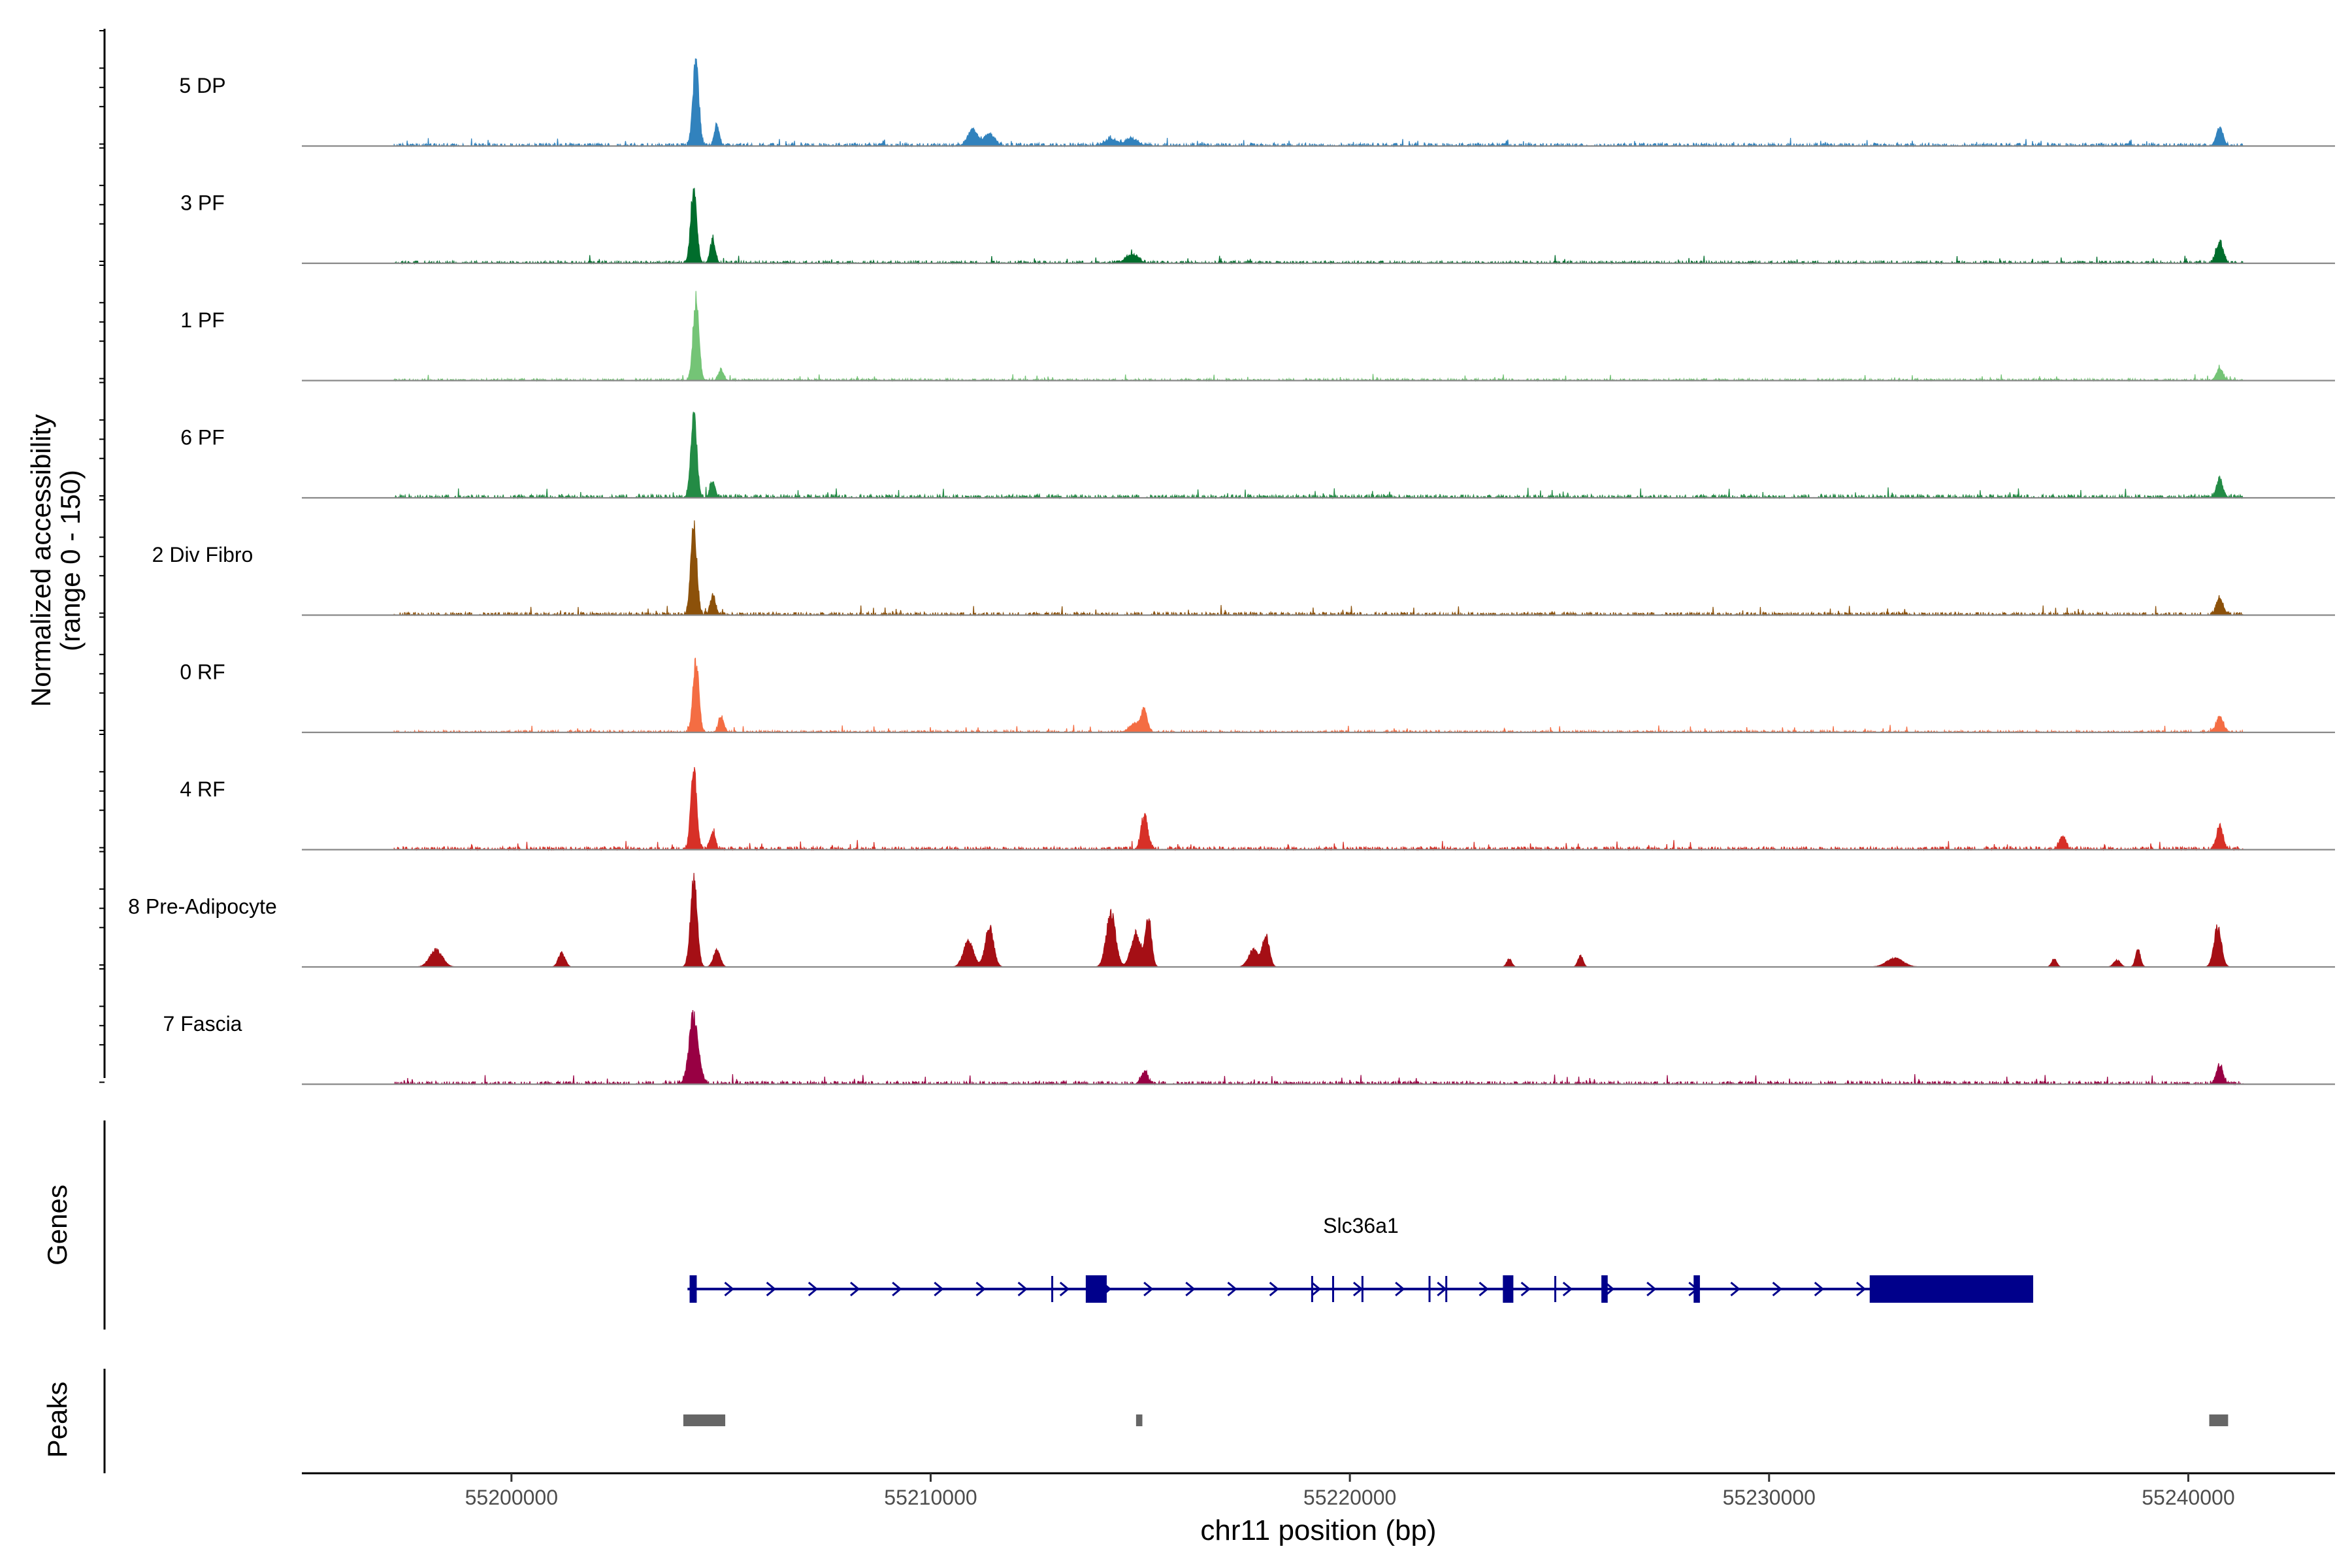  What do you see at coordinates (202, 789) in the screenshot?
I see `track-label: 4 RF` at bounding box center [202, 789].